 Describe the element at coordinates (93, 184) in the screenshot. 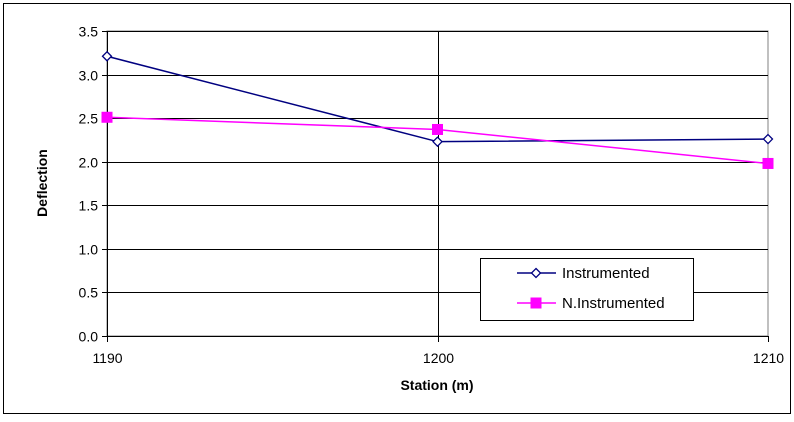

I see `y-axis-ticks: 0.0 0.5 1.0 1.5 2.0 2.5 3.0 3.5` at that location.